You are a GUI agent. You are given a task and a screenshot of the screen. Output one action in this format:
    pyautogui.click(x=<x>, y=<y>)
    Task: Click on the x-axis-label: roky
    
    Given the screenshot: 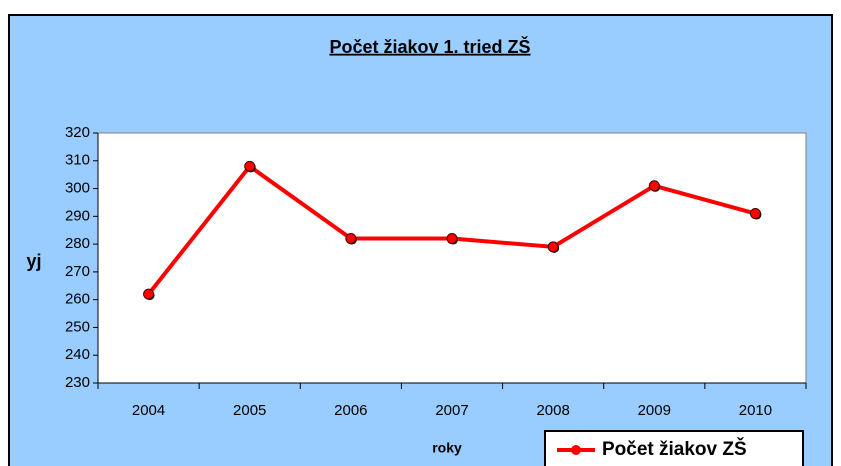 What is the action you would take?
    pyautogui.click(x=447, y=448)
    